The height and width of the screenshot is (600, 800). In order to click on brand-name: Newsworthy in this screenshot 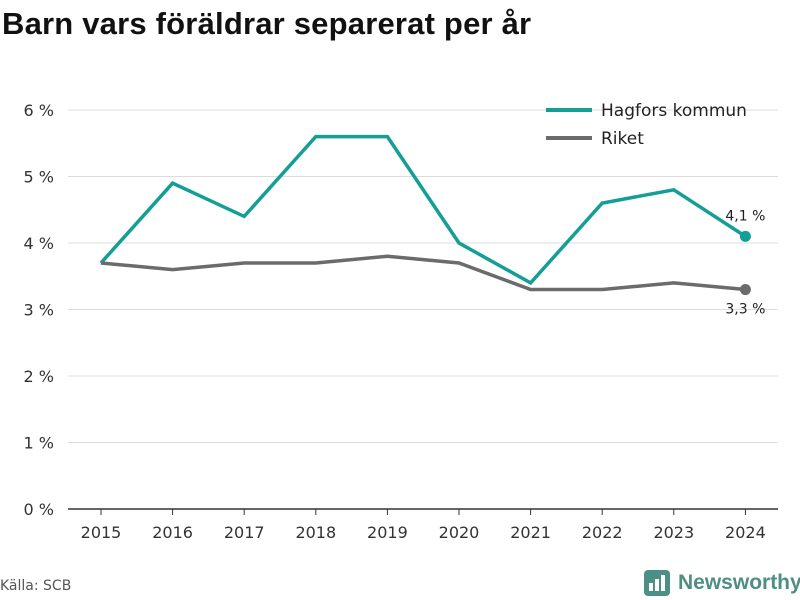, I will do `click(739, 582)`.